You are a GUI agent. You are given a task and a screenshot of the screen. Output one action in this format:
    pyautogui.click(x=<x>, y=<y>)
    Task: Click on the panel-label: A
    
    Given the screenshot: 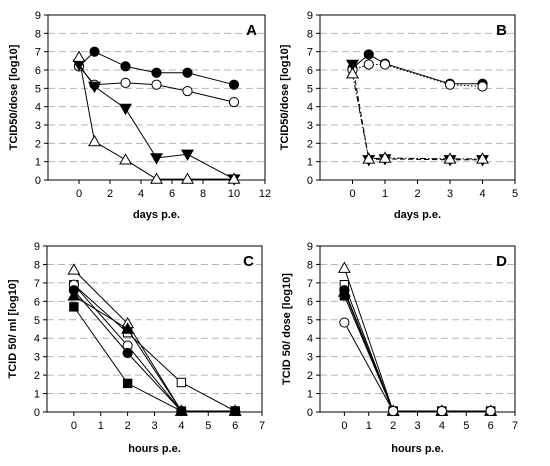 What is the action you would take?
    pyautogui.click(x=251, y=30)
    